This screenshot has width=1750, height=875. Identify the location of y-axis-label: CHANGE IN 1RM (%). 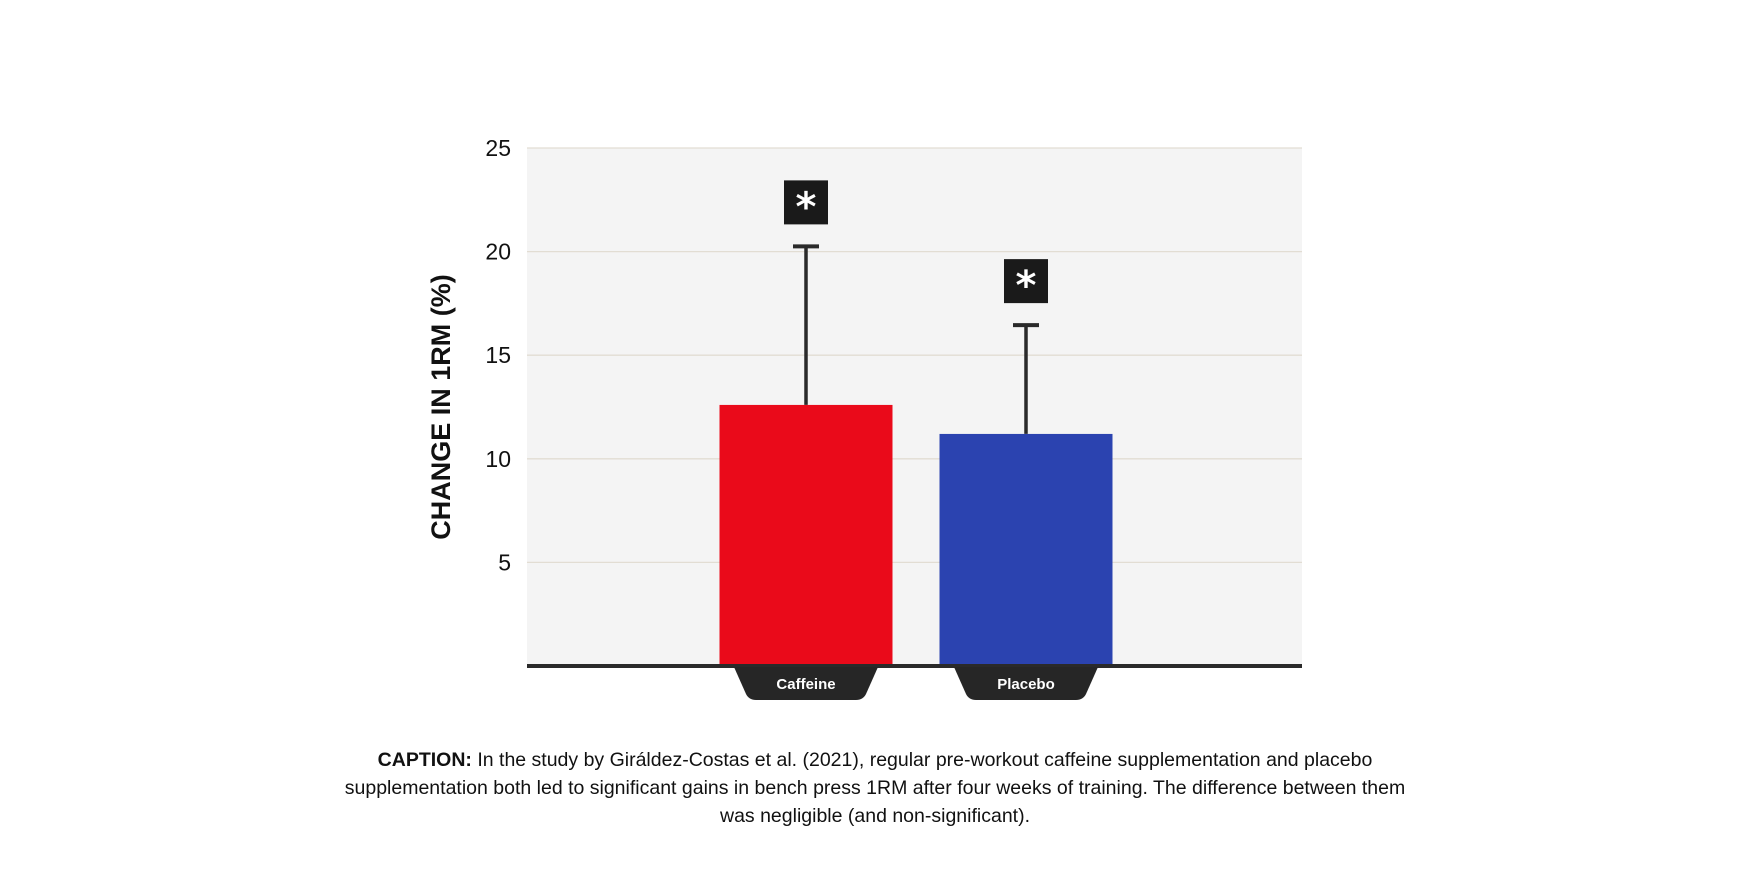
(441, 407).